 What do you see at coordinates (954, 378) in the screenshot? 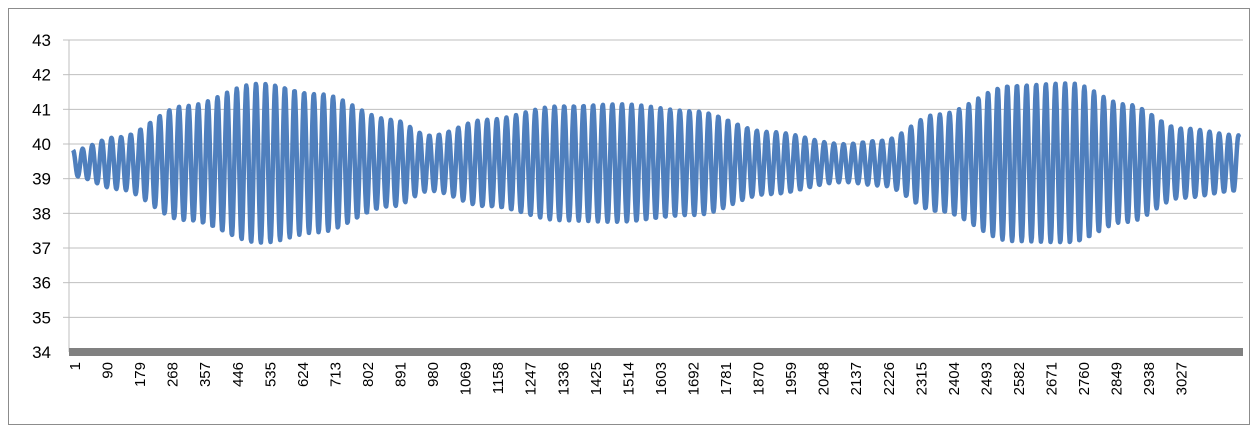
I see `x-tick-label: 2404` at bounding box center [954, 378].